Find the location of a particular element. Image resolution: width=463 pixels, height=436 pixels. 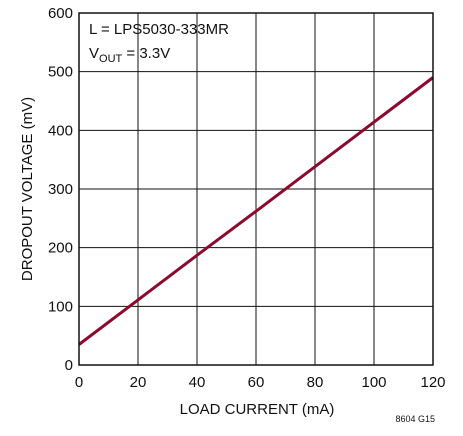

y-tick-label: 500 is located at coordinates (60, 72).